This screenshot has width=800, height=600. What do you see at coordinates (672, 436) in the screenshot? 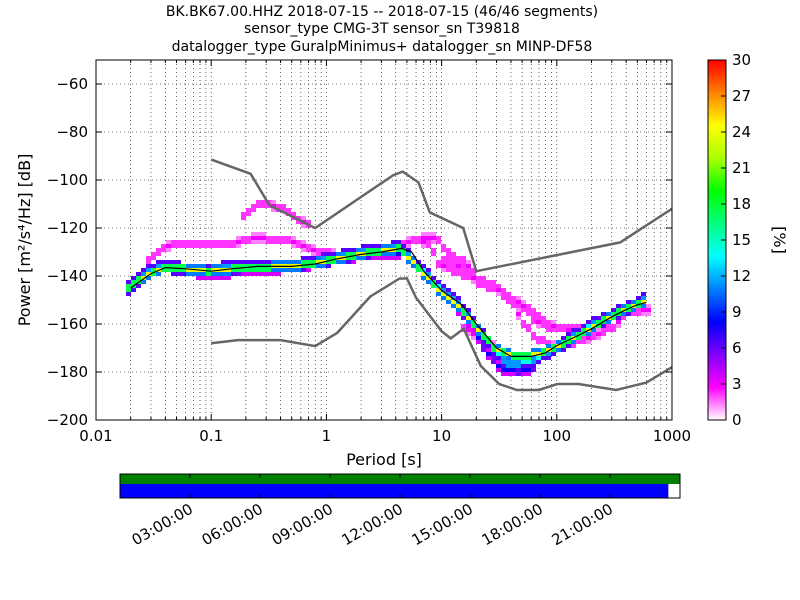
I see `x-tick-label: 1000` at bounding box center [672, 436].